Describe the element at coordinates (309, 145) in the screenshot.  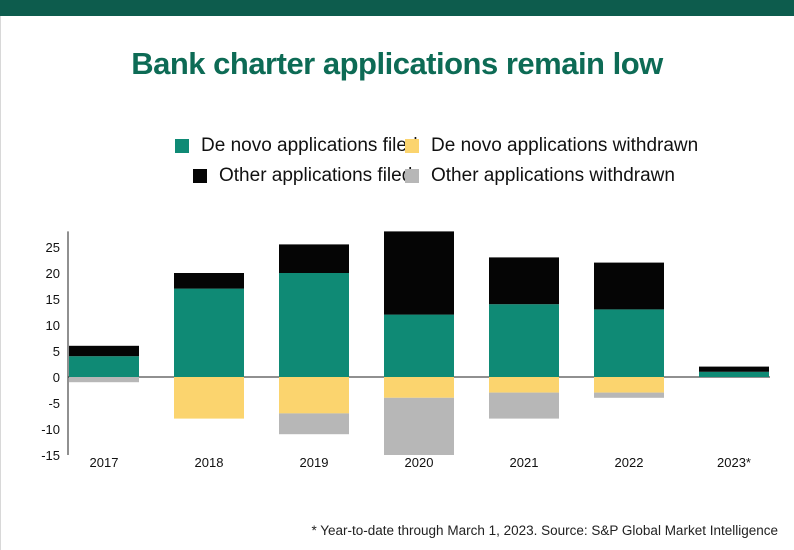
I see `legend-label-de-novo-filed: De novo applications filed` at that location.